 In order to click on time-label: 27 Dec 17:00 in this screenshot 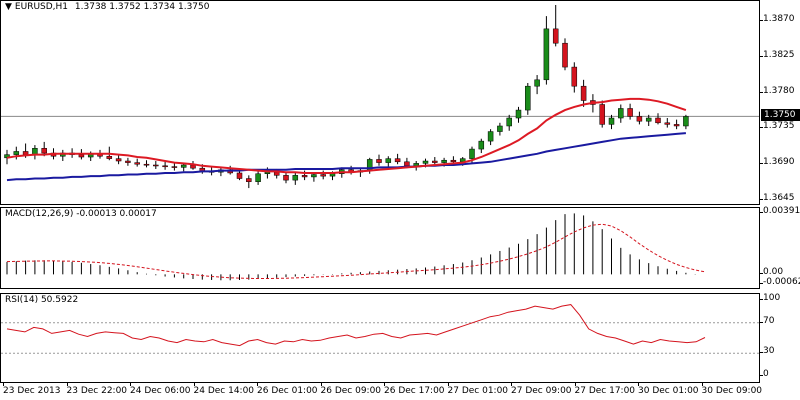, I will do `click(605, 389)`.